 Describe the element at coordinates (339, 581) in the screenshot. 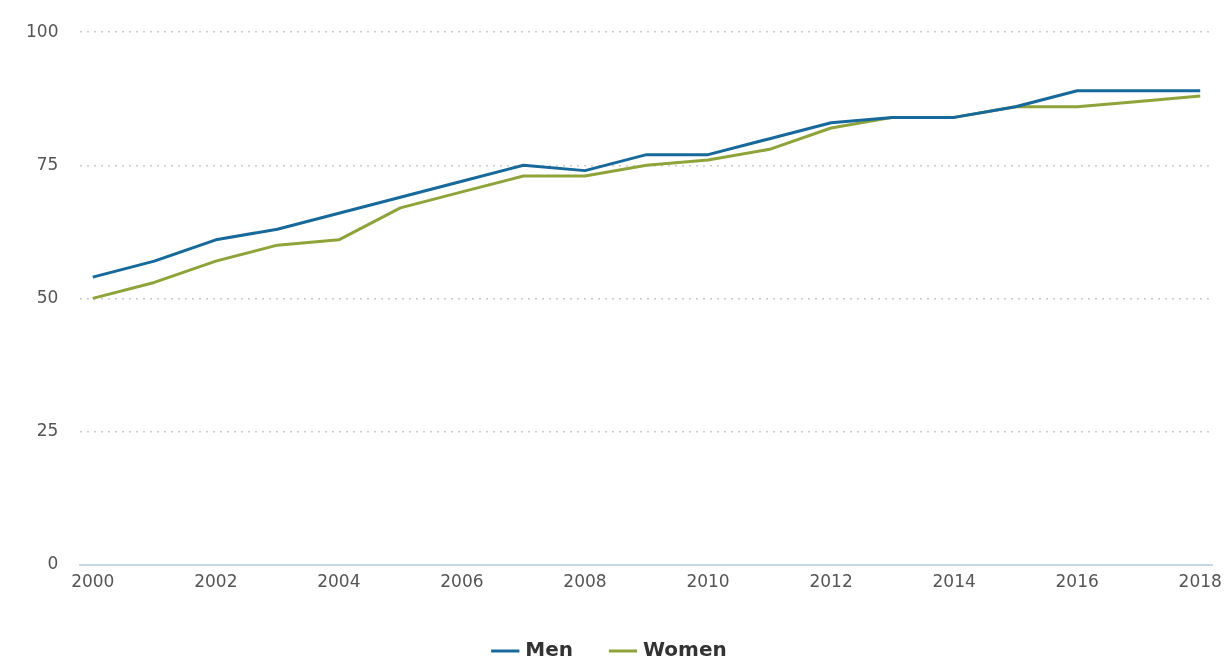

I see `x-tick-label: 2004` at that location.